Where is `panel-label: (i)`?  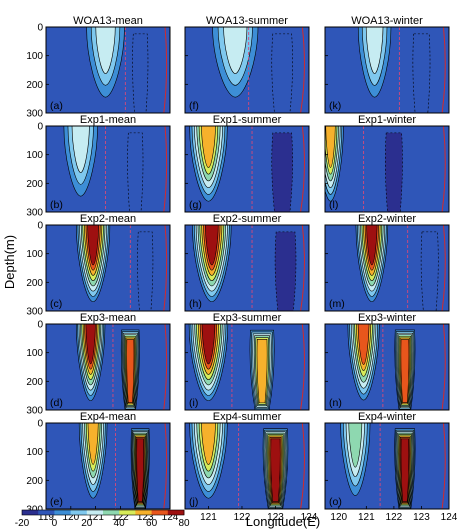 panel-label: (i) is located at coordinates (193, 403).